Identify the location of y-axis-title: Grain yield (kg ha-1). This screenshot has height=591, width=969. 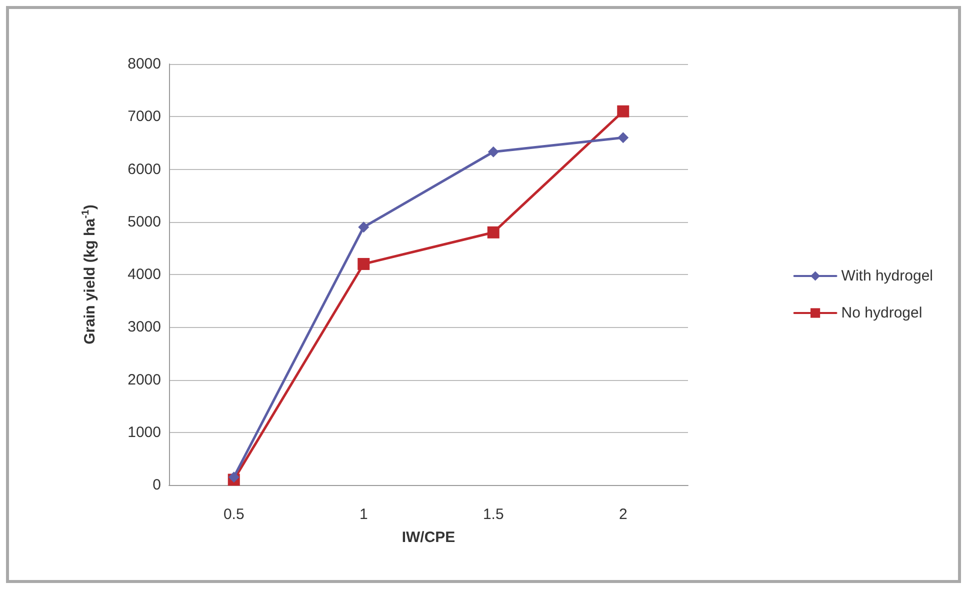
(89, 274).